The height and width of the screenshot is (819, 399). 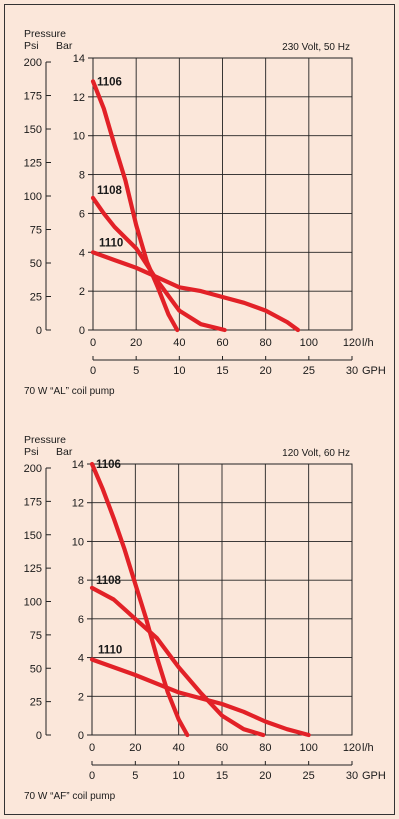 What do you see at coordinates (70, 796) in the screenshot?
I see `caption-label: 70 W “AF” coil pump` at bounding box center [70, 796].